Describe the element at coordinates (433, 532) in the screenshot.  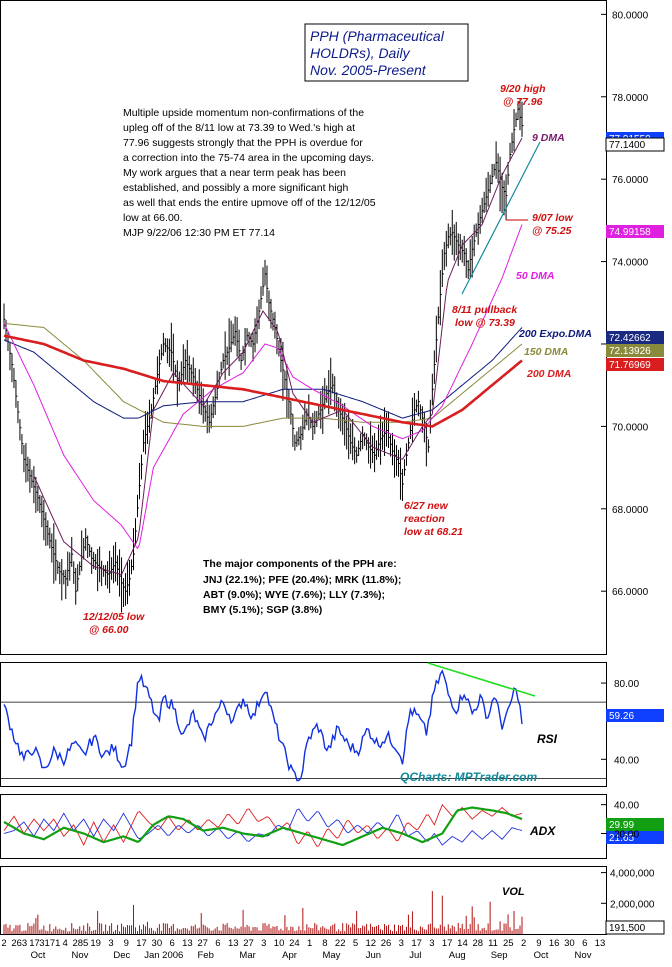
I see `annotation-627-low-3: low at 68.21` at that location.